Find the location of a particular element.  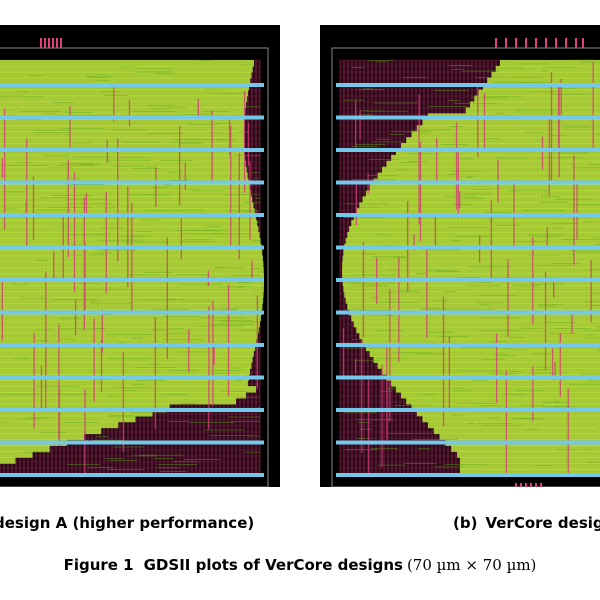

figure-dimensions: (70 µm × 70 µm) is located at coordinates (471, 565).